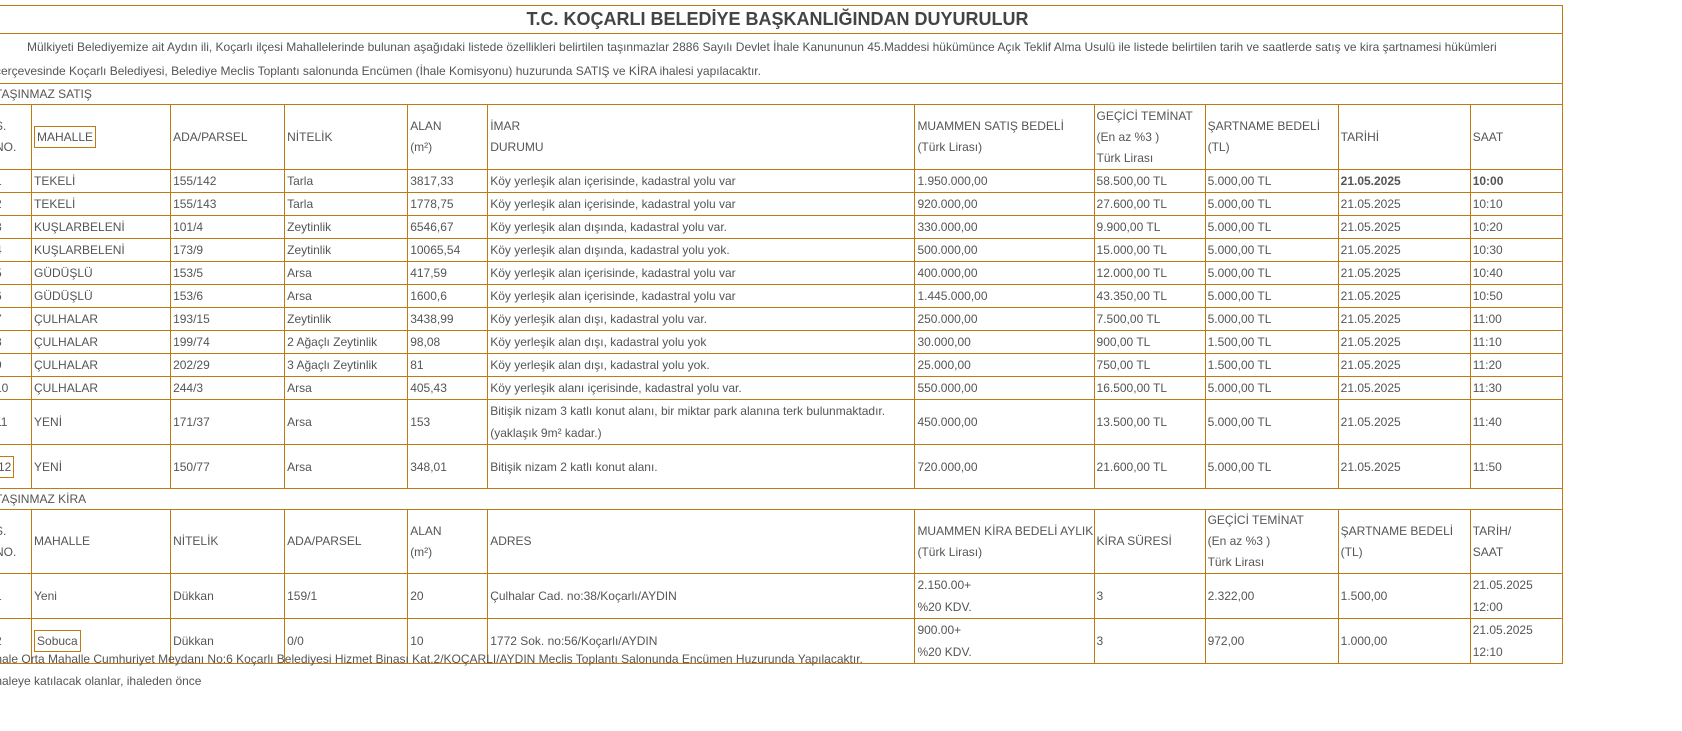 This screenshot has width=1682, height=731. I want to click on cell-text: 330.000,00, so click(947, 227).